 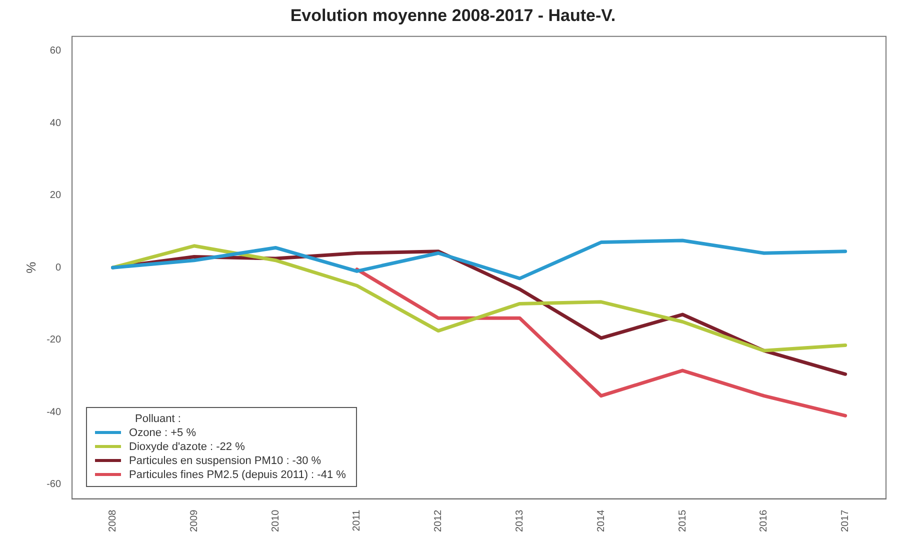 I want to click on legend-title: Polluant :, so click(x=158, y=419).